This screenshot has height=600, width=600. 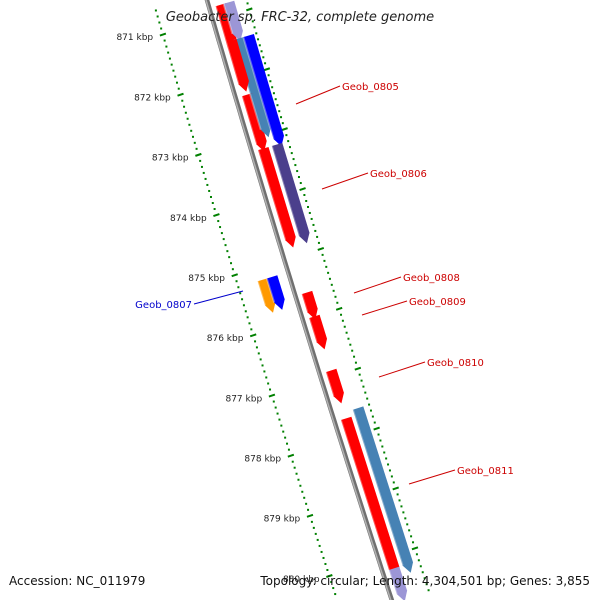 What do you see at coordinates (170, 159) in the screenshot?
I see `kbp-label: 873 kbp` at bounding box center [170, 159].